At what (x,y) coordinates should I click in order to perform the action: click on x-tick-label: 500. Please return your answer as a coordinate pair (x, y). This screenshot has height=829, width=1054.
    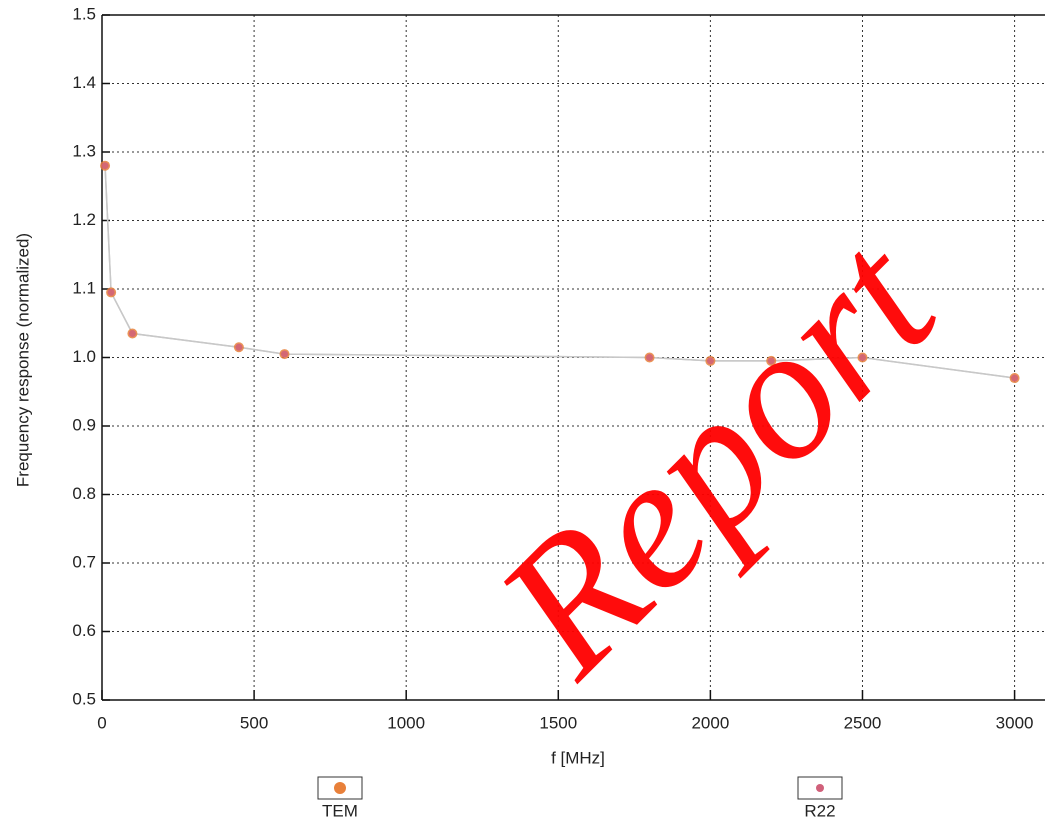
    Looking at the image, I should click on (254, 722).